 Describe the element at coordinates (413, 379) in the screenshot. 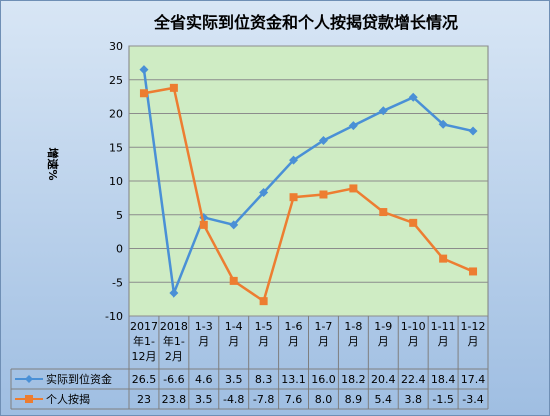

I see `data-table-value: 22.4` at that location.